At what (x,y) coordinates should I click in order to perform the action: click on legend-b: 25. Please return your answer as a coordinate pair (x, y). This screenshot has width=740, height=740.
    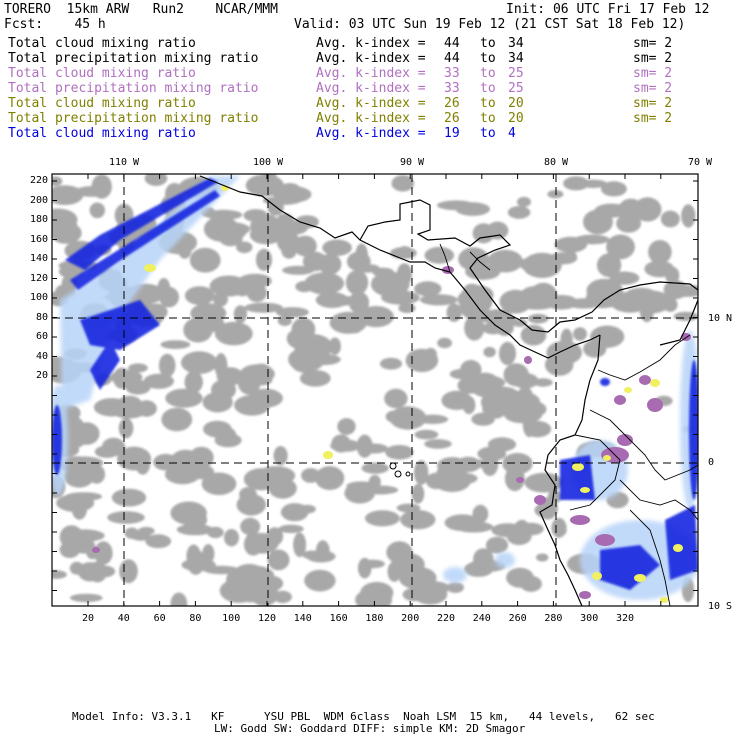
    Looking at the image, I should click on (516, 73).